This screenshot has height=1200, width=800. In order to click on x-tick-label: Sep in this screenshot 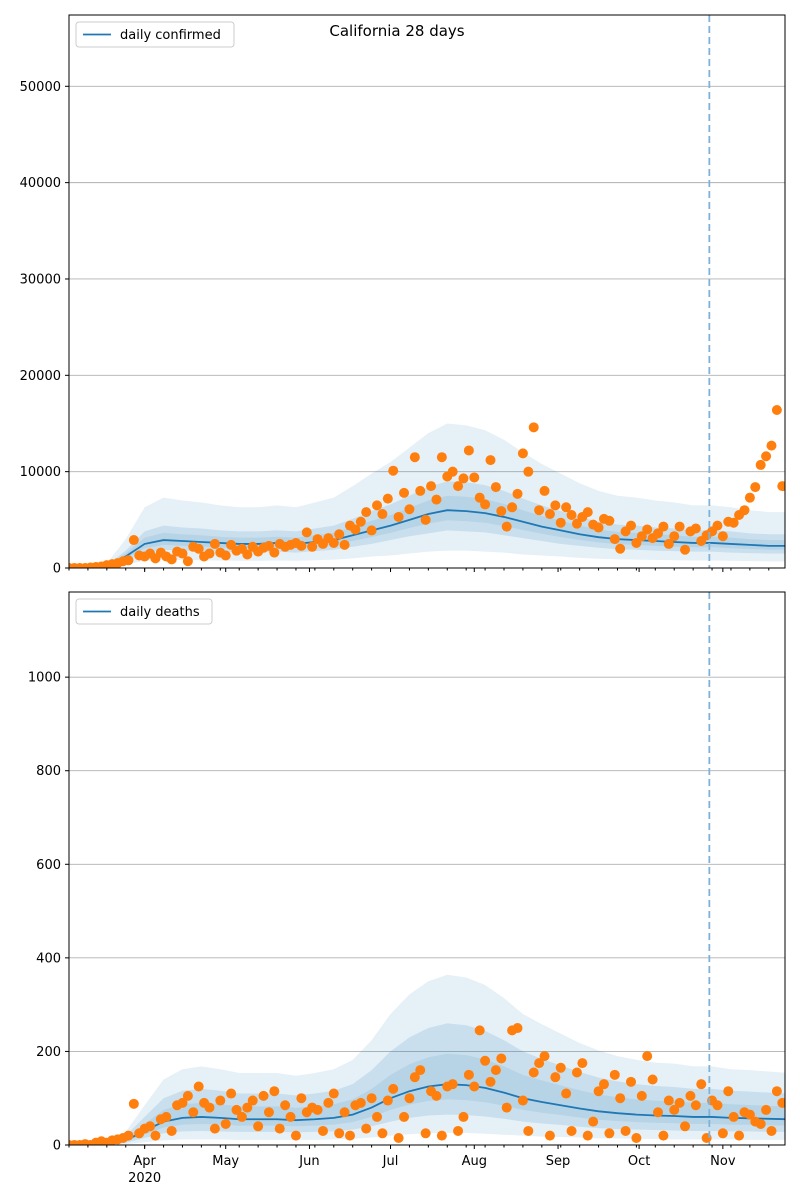, I will do `click(558, 1161)`.